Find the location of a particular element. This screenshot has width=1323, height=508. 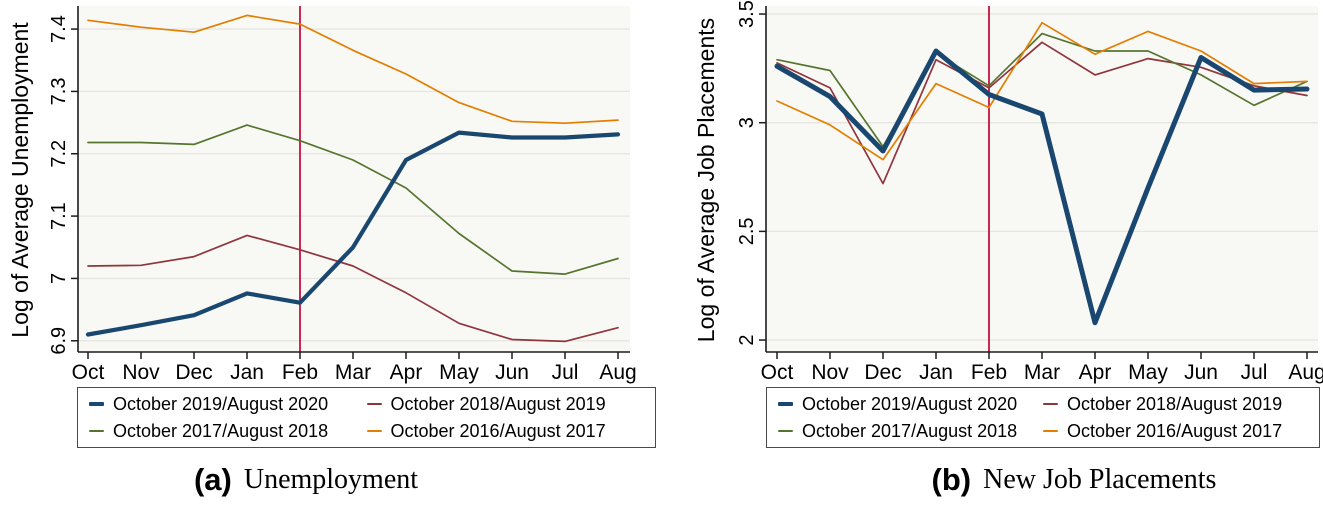

y-tick-label: 3.5 is located at coordinates (747, 14).